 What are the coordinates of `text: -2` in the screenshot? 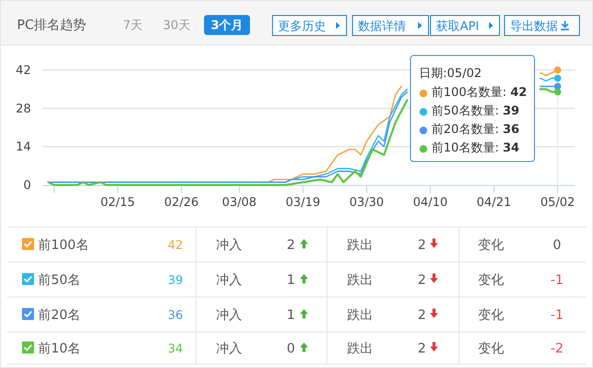 It's located at (557, 349).